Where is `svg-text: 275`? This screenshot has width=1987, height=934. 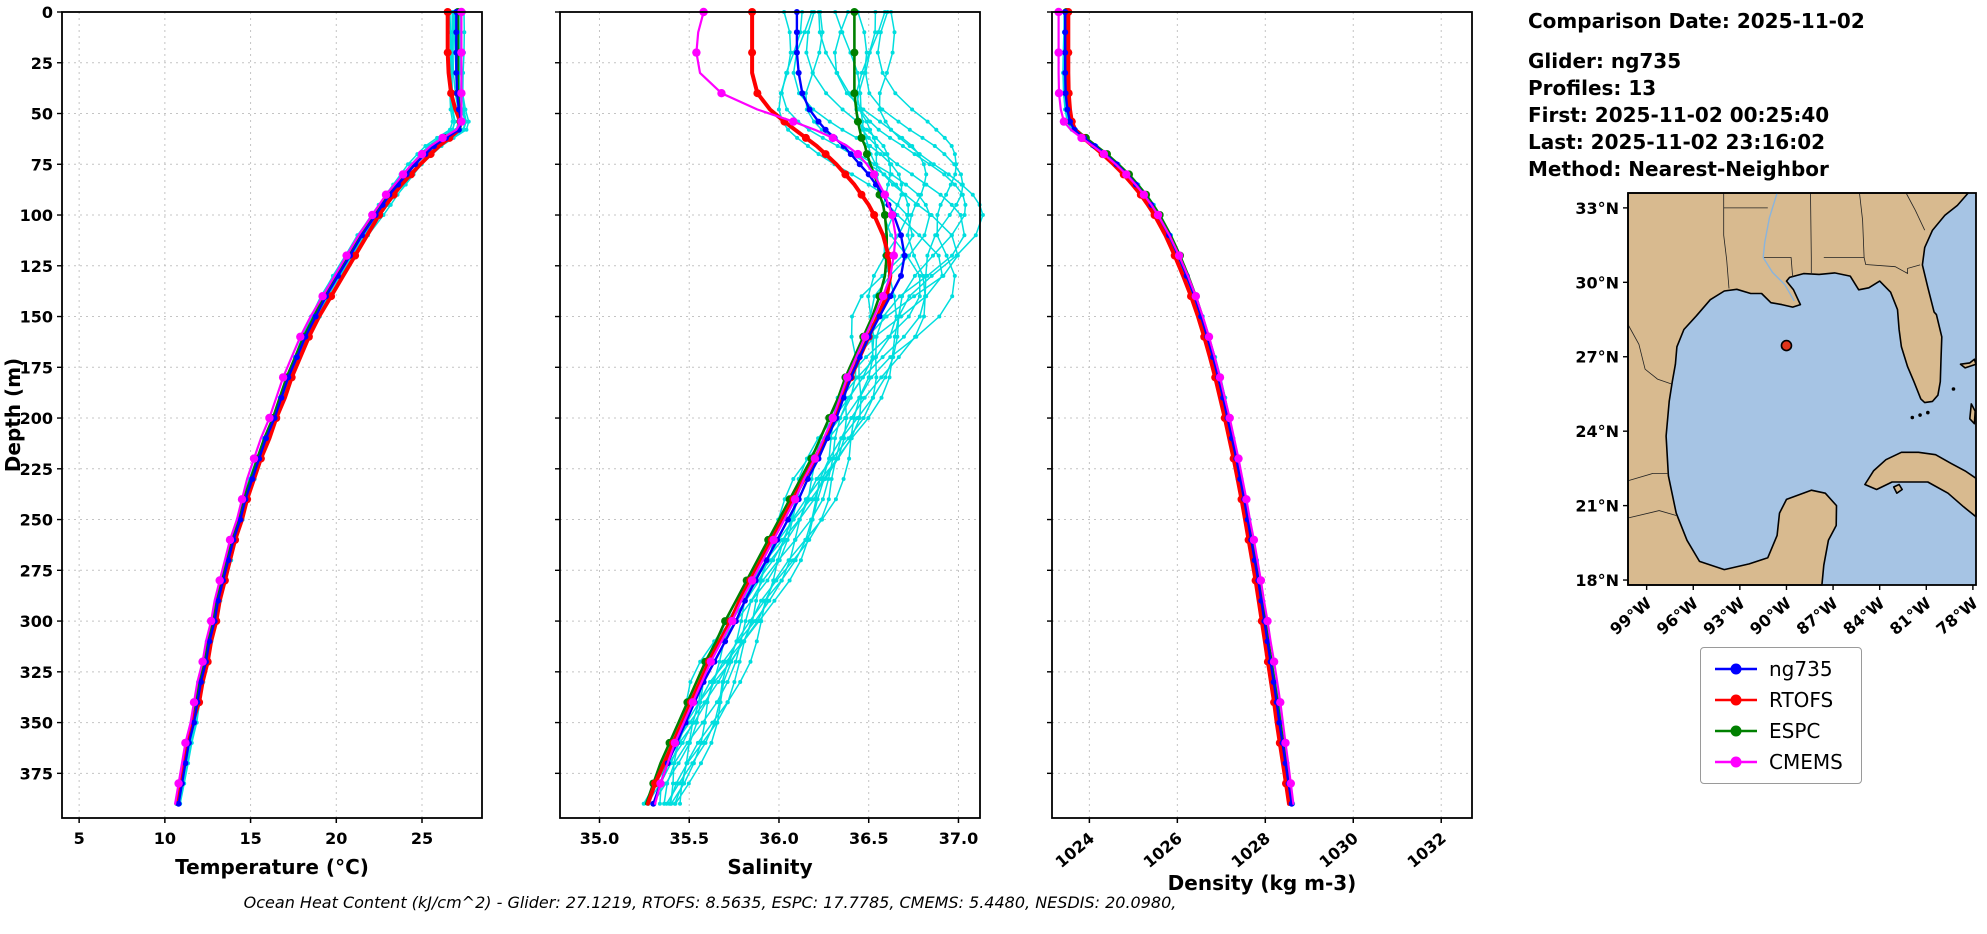 svg-text: 275 is located at coordinates (36, 570).